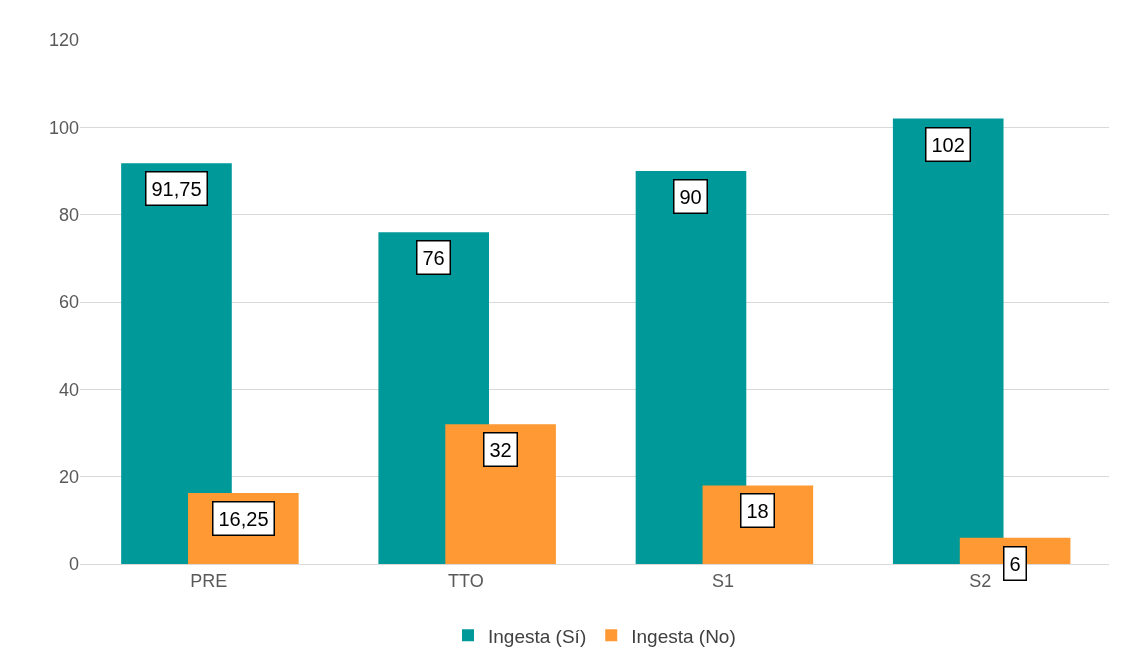  What do you see at coordinates (948, 144) in the screenshot?
I see `data-label: 102` at bounding box center [948, 144].